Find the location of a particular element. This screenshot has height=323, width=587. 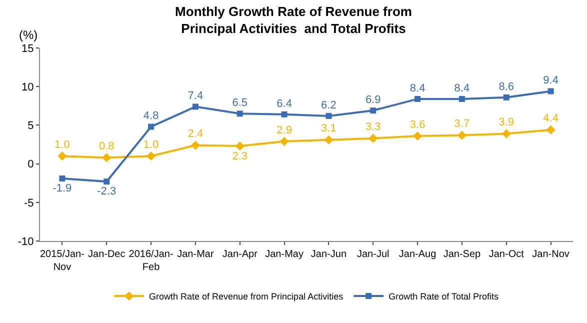

data-label: 6.4 is located at coordinates (284, 104).